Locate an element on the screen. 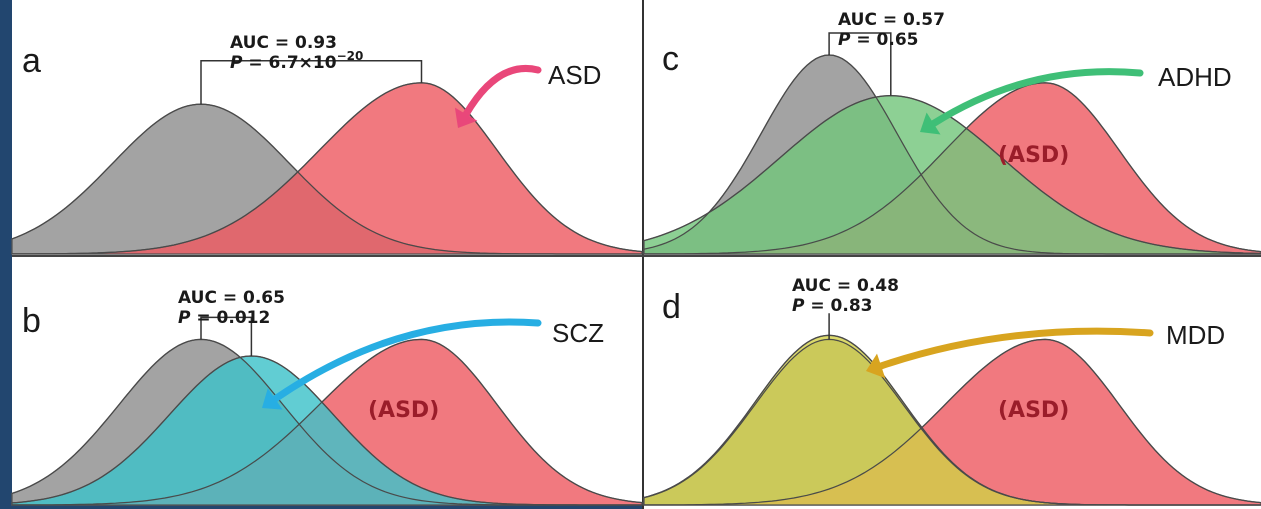 The height and width of the screenshot is (509, 1261). arrowhead-c is located at coordinates (930, 123).